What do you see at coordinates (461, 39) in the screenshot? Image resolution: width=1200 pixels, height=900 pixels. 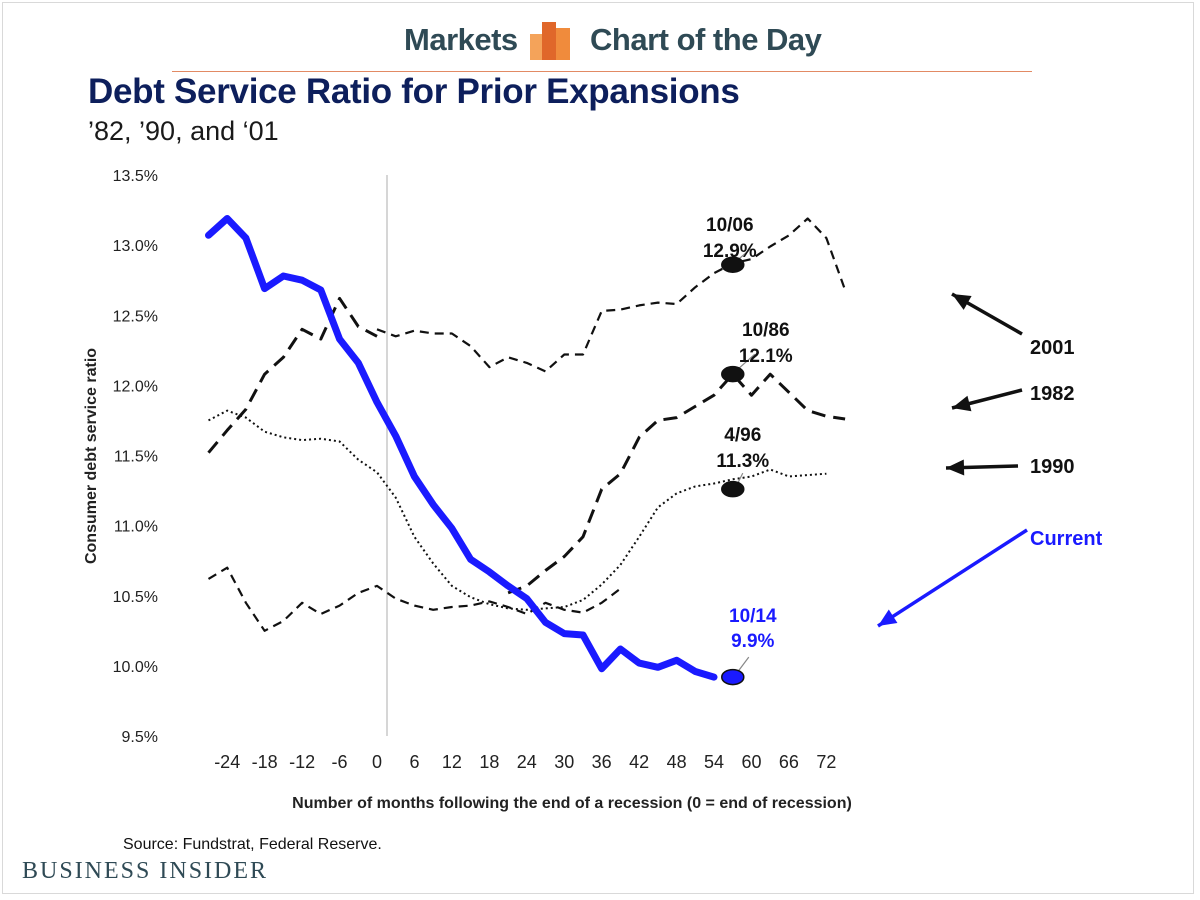 I see `markets-label: Markets` at bounding box center [461, 39].